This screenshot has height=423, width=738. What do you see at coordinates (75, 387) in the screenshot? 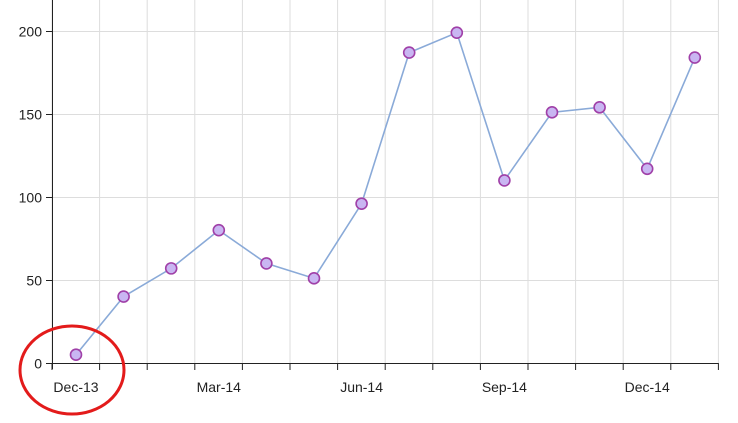
I see `x-tick-label: Dec-13` at bounding box center [75, 387].